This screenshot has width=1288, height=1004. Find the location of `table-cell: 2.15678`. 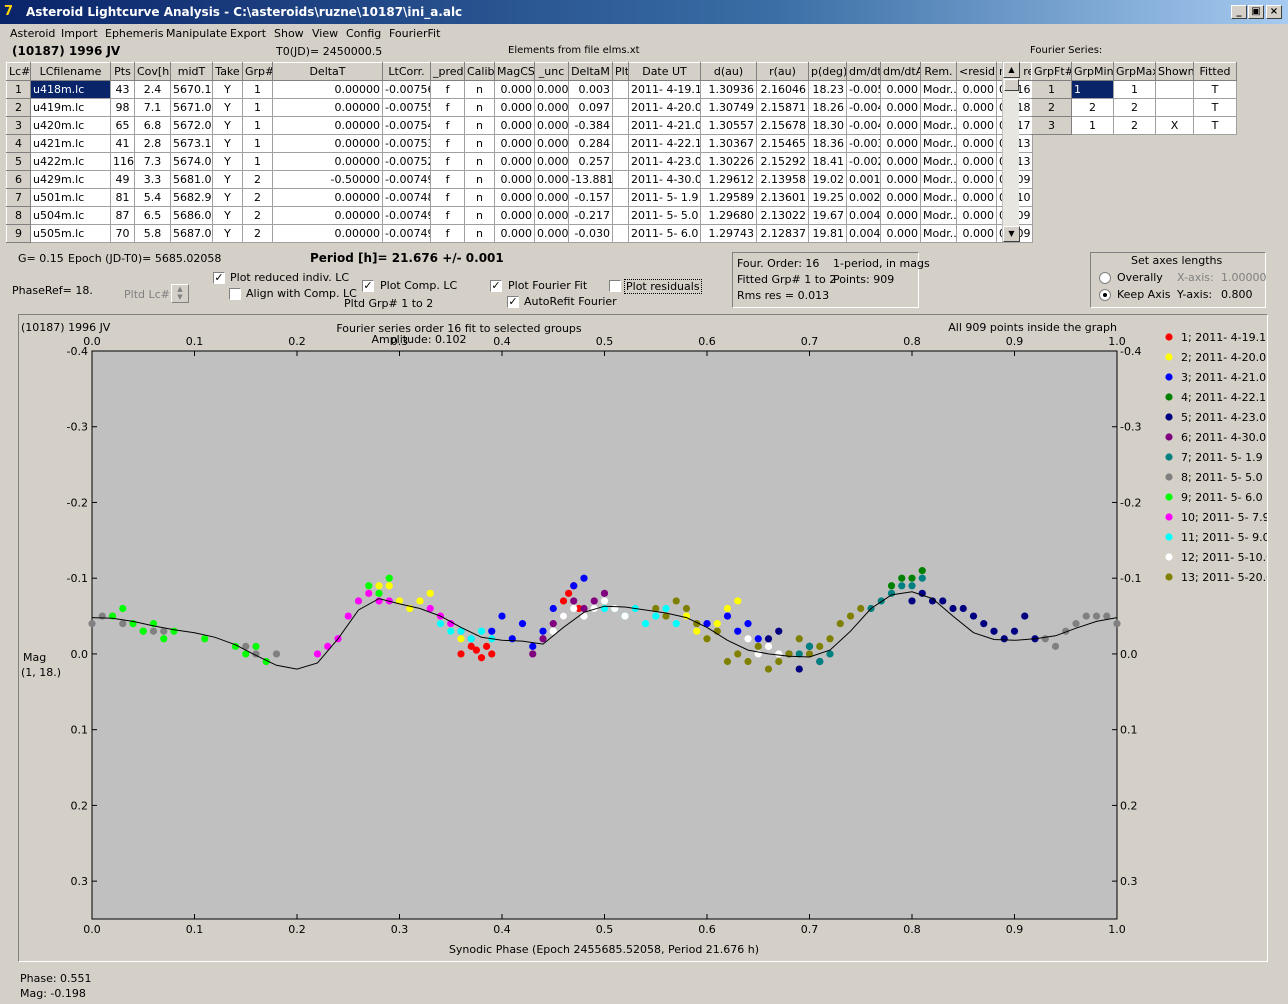

table-cell: 2.15678 is located at coordinates (782, 125).